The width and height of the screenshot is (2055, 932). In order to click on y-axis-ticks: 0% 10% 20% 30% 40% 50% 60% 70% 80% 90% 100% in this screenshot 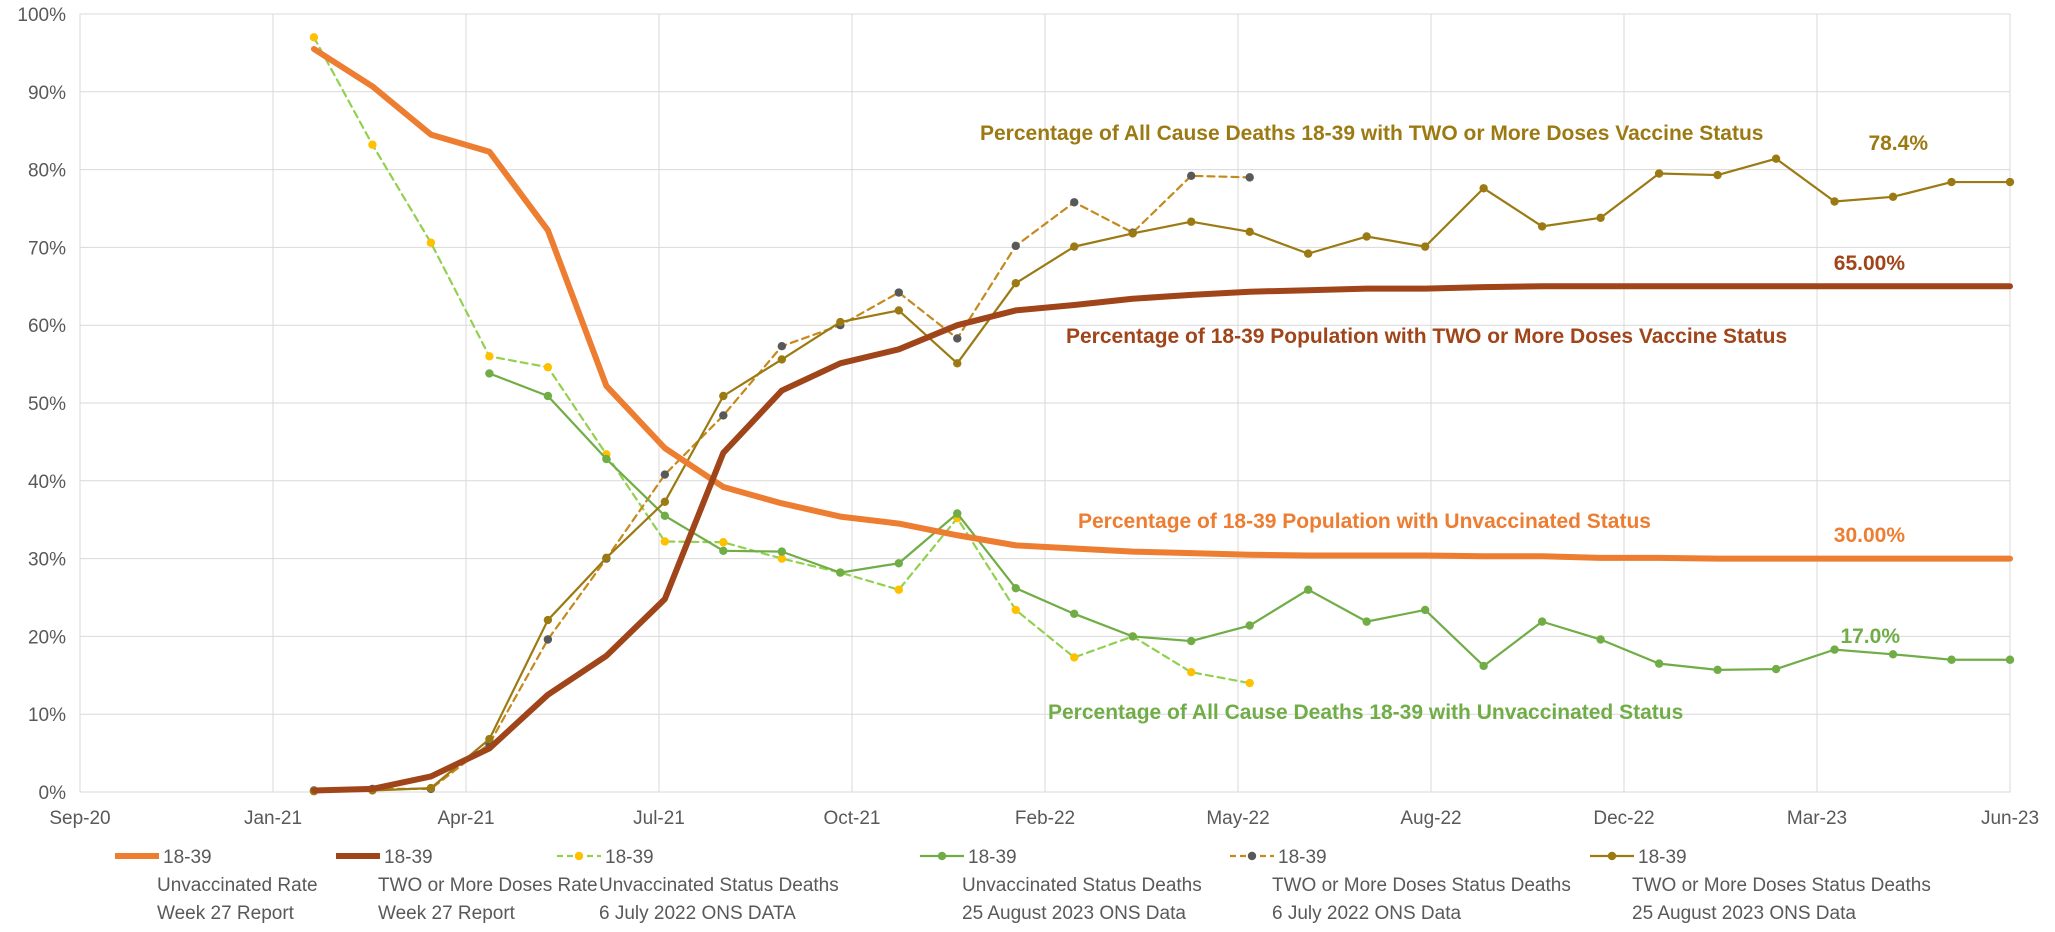, I will do `click(41, 404)`.